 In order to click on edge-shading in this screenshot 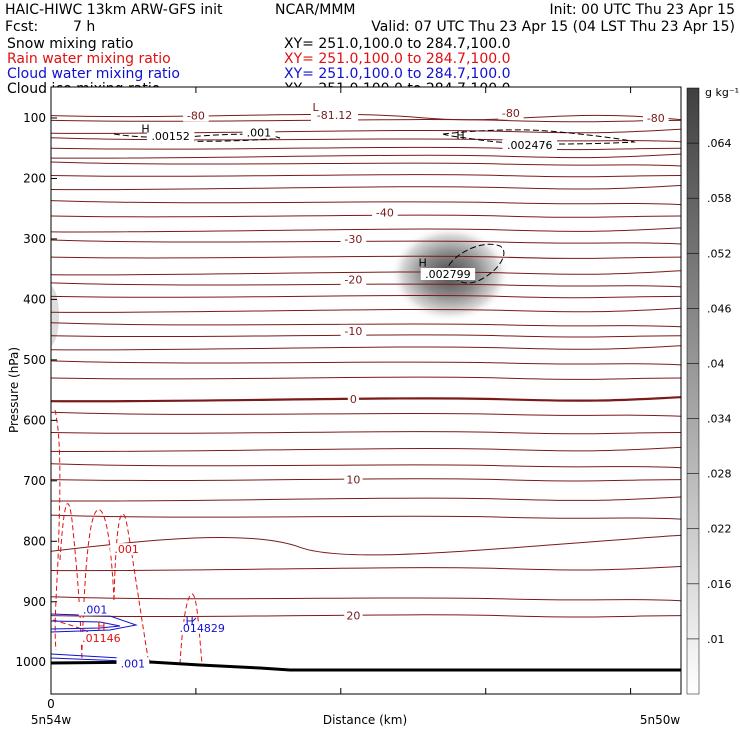, I will do `click(55, 316)`.